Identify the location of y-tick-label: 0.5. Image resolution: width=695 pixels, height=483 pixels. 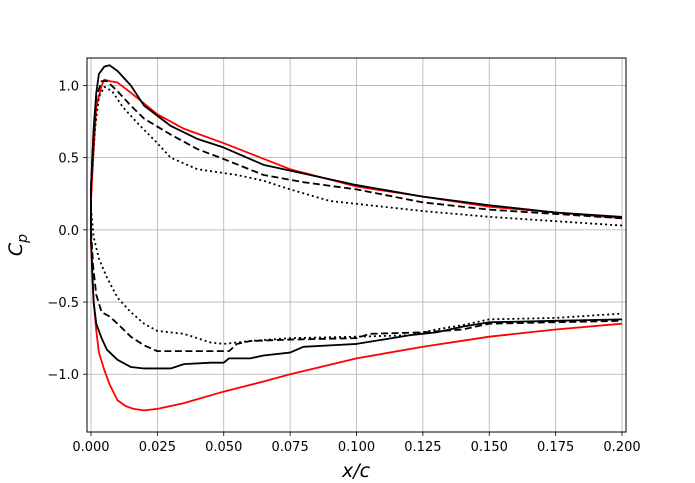
(68, 159).